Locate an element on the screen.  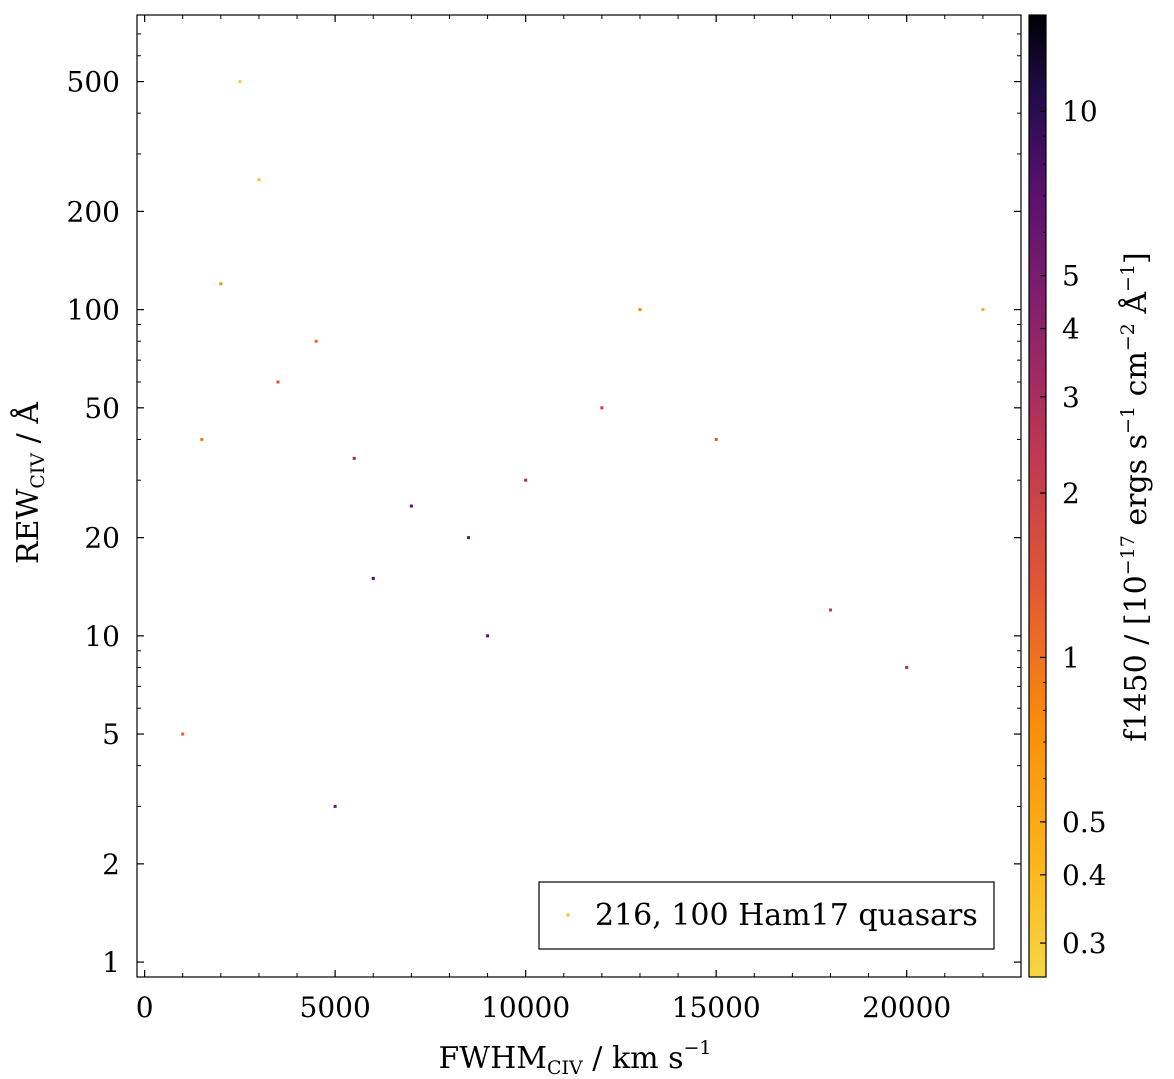
colorbar-tick-label: 0.4 is located at coordinates (1084, 875).